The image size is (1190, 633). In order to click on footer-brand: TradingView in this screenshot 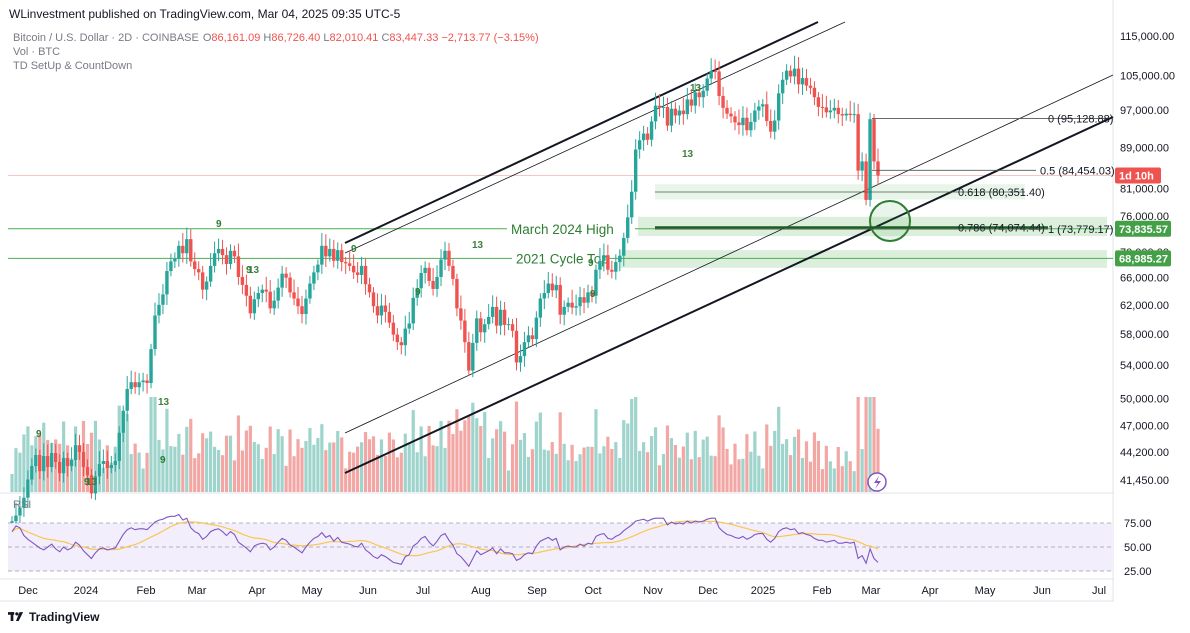, I will do `click(64, 617)`.